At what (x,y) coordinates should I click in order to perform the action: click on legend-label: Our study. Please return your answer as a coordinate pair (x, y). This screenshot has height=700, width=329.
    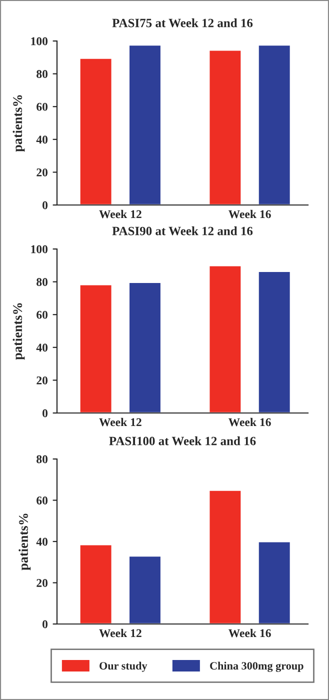
    Looking at the image, I should click on (124, 667).